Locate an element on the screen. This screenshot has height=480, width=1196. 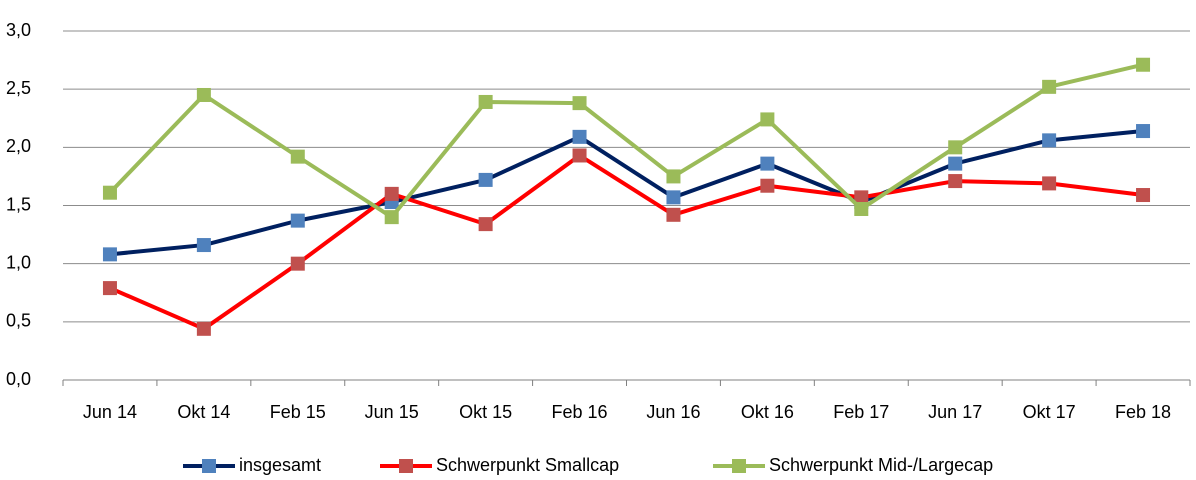
x-tick-label: Jun 17 is located at coordinates (955, 412).